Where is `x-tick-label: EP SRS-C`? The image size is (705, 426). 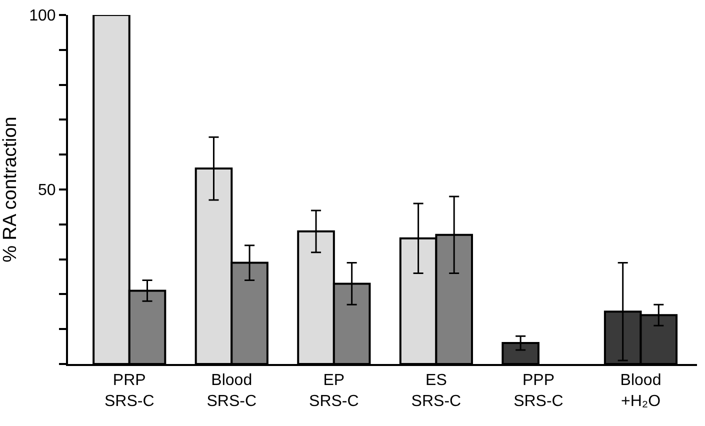
x-tick-label: EP SRS-C is located at coordinates (334, 391).